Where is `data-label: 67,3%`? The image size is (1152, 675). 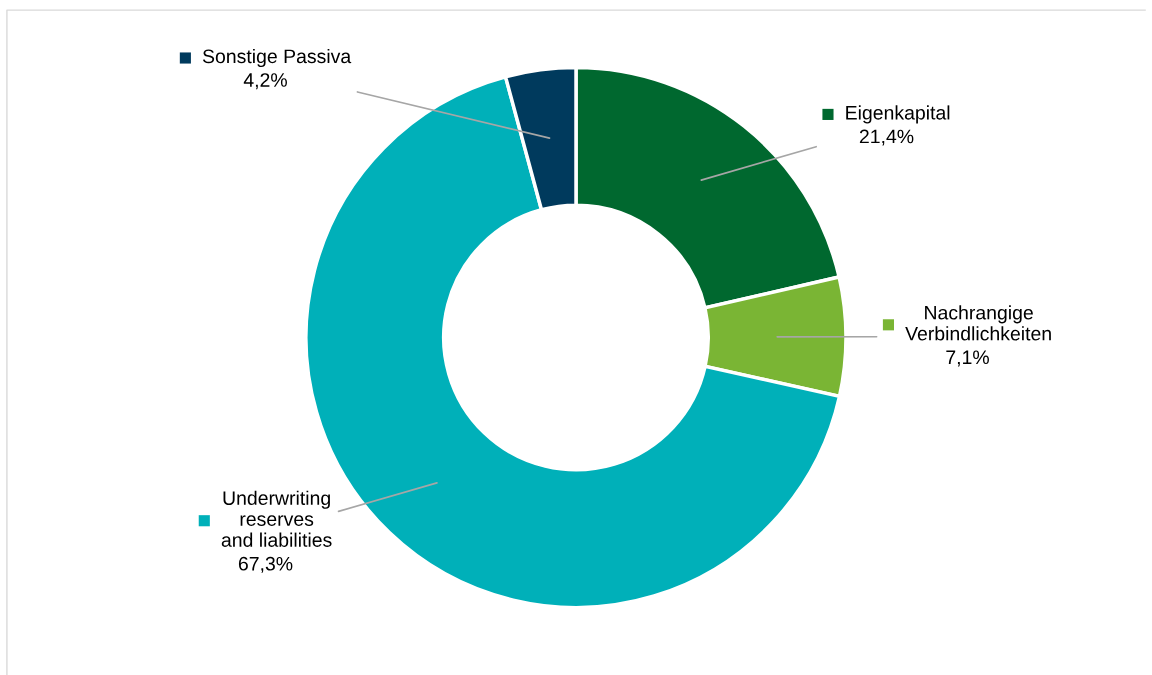 data-label: 67,3% is located at coordinates (265, 564).